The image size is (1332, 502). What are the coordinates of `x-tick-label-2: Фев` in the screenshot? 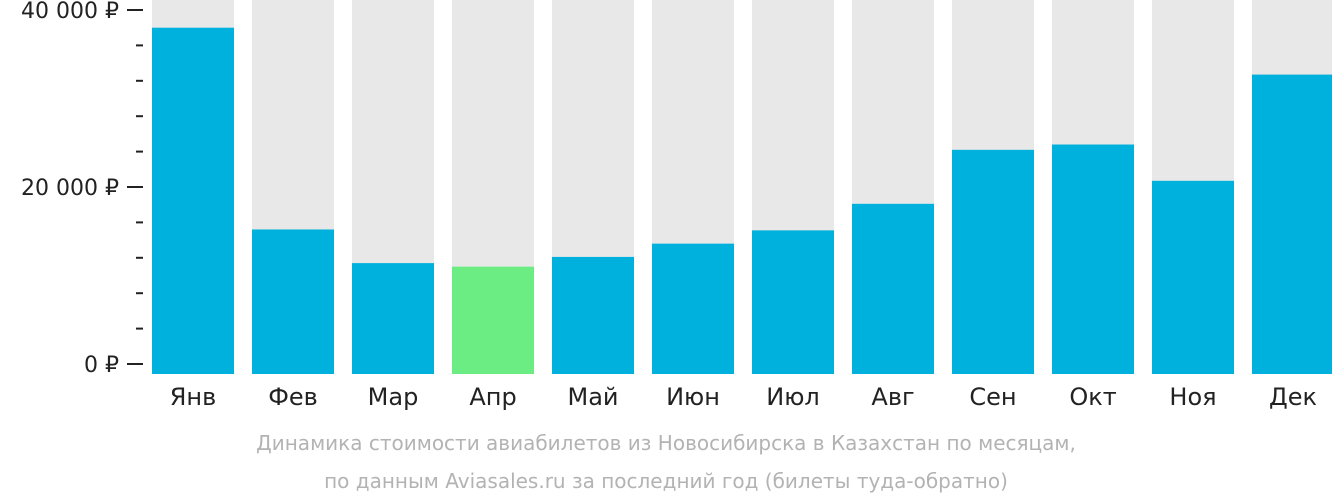 It's located at (293, 397).